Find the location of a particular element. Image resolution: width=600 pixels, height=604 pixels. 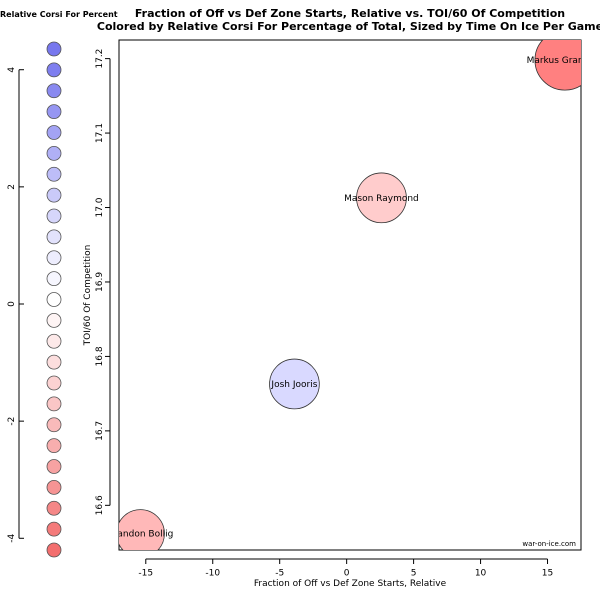

x-tick-label: 10 is located at coordinates (481, 574).